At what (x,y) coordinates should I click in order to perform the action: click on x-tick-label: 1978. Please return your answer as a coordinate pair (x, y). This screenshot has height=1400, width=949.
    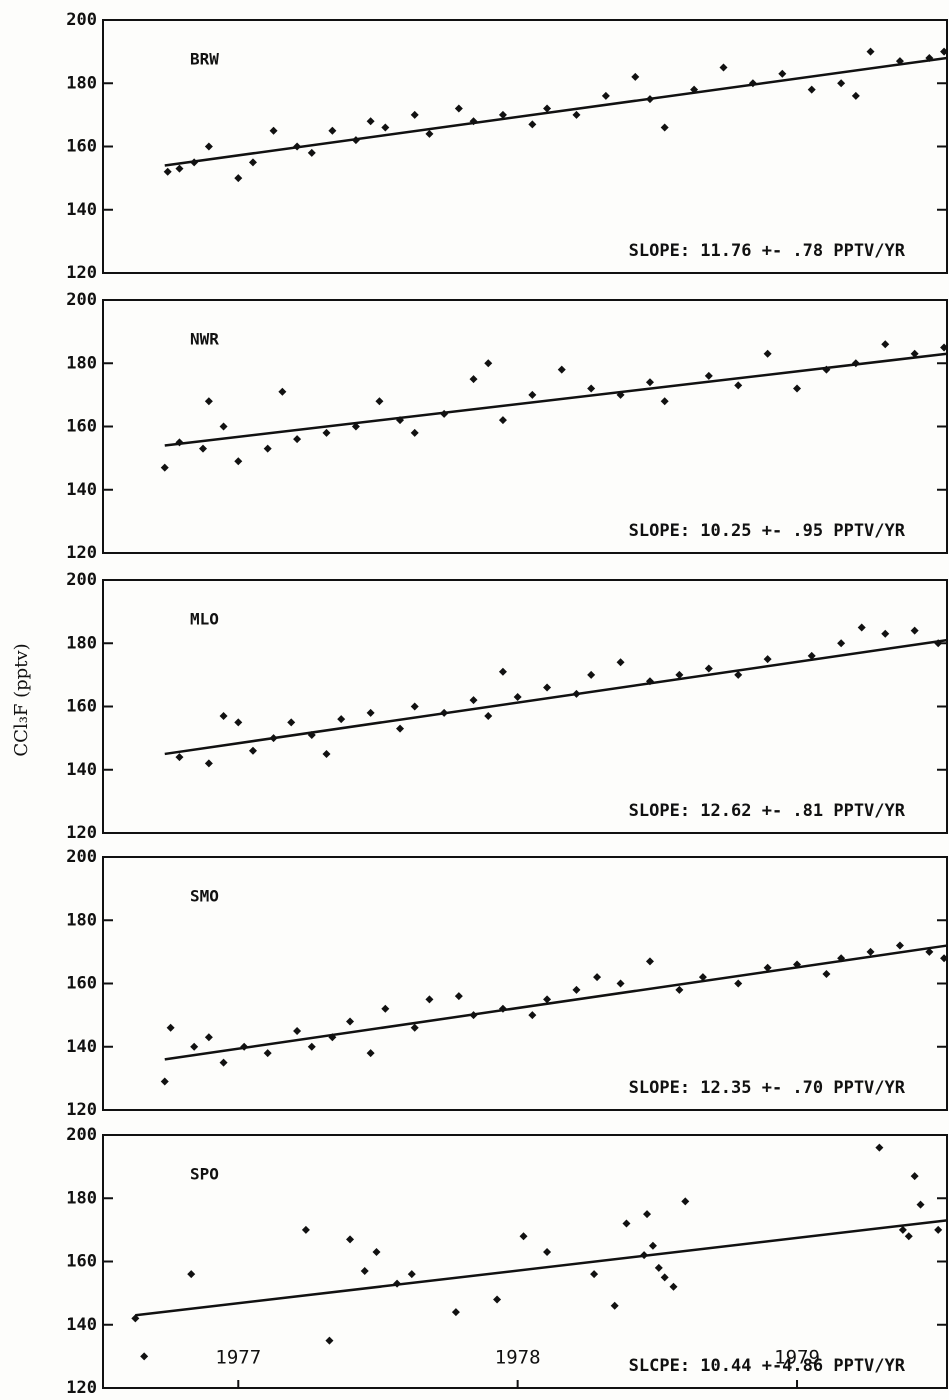
    Looking at the image, I should click on (518, 1358).